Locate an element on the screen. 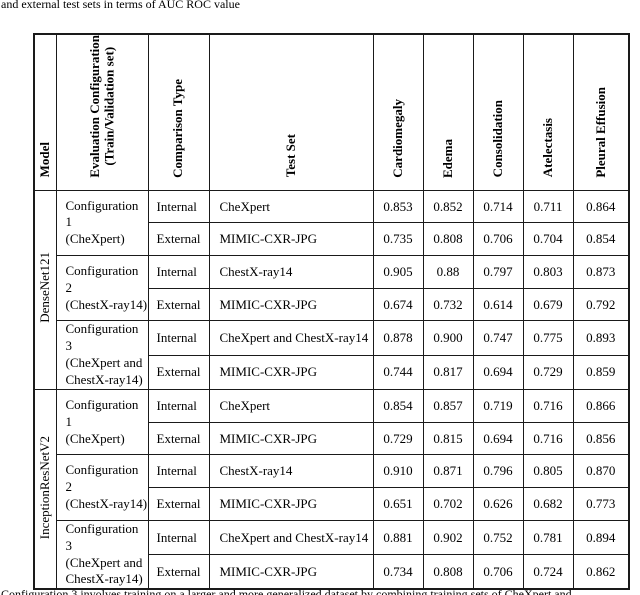 The height and width of the screenshot is (595, 640). auc-cardiomegaly-value: 0.854 is located at coordinates (398, 405).